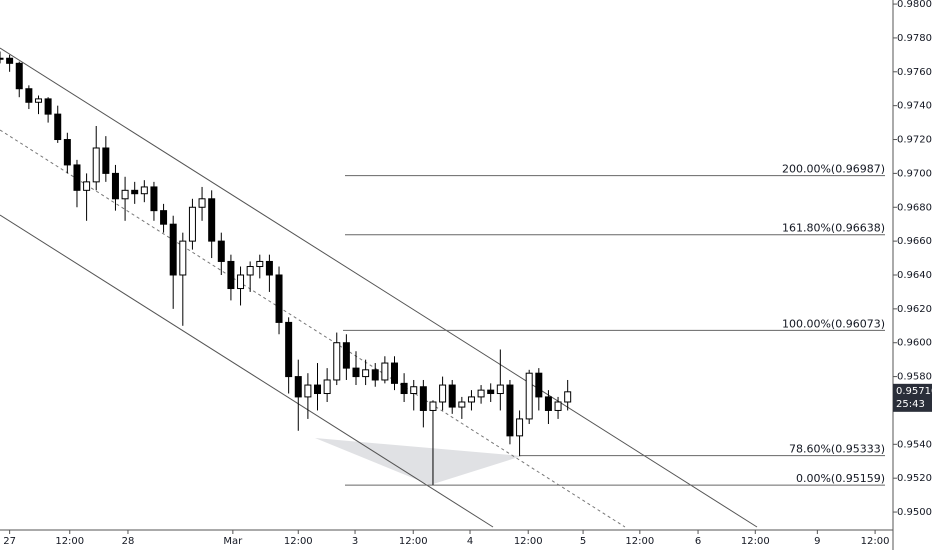 The image size is (932, 550). What do you see at coordinates (128, 541) in the screenshot?
I see `x-tick-label: 28` at bounding box center [128, 541].